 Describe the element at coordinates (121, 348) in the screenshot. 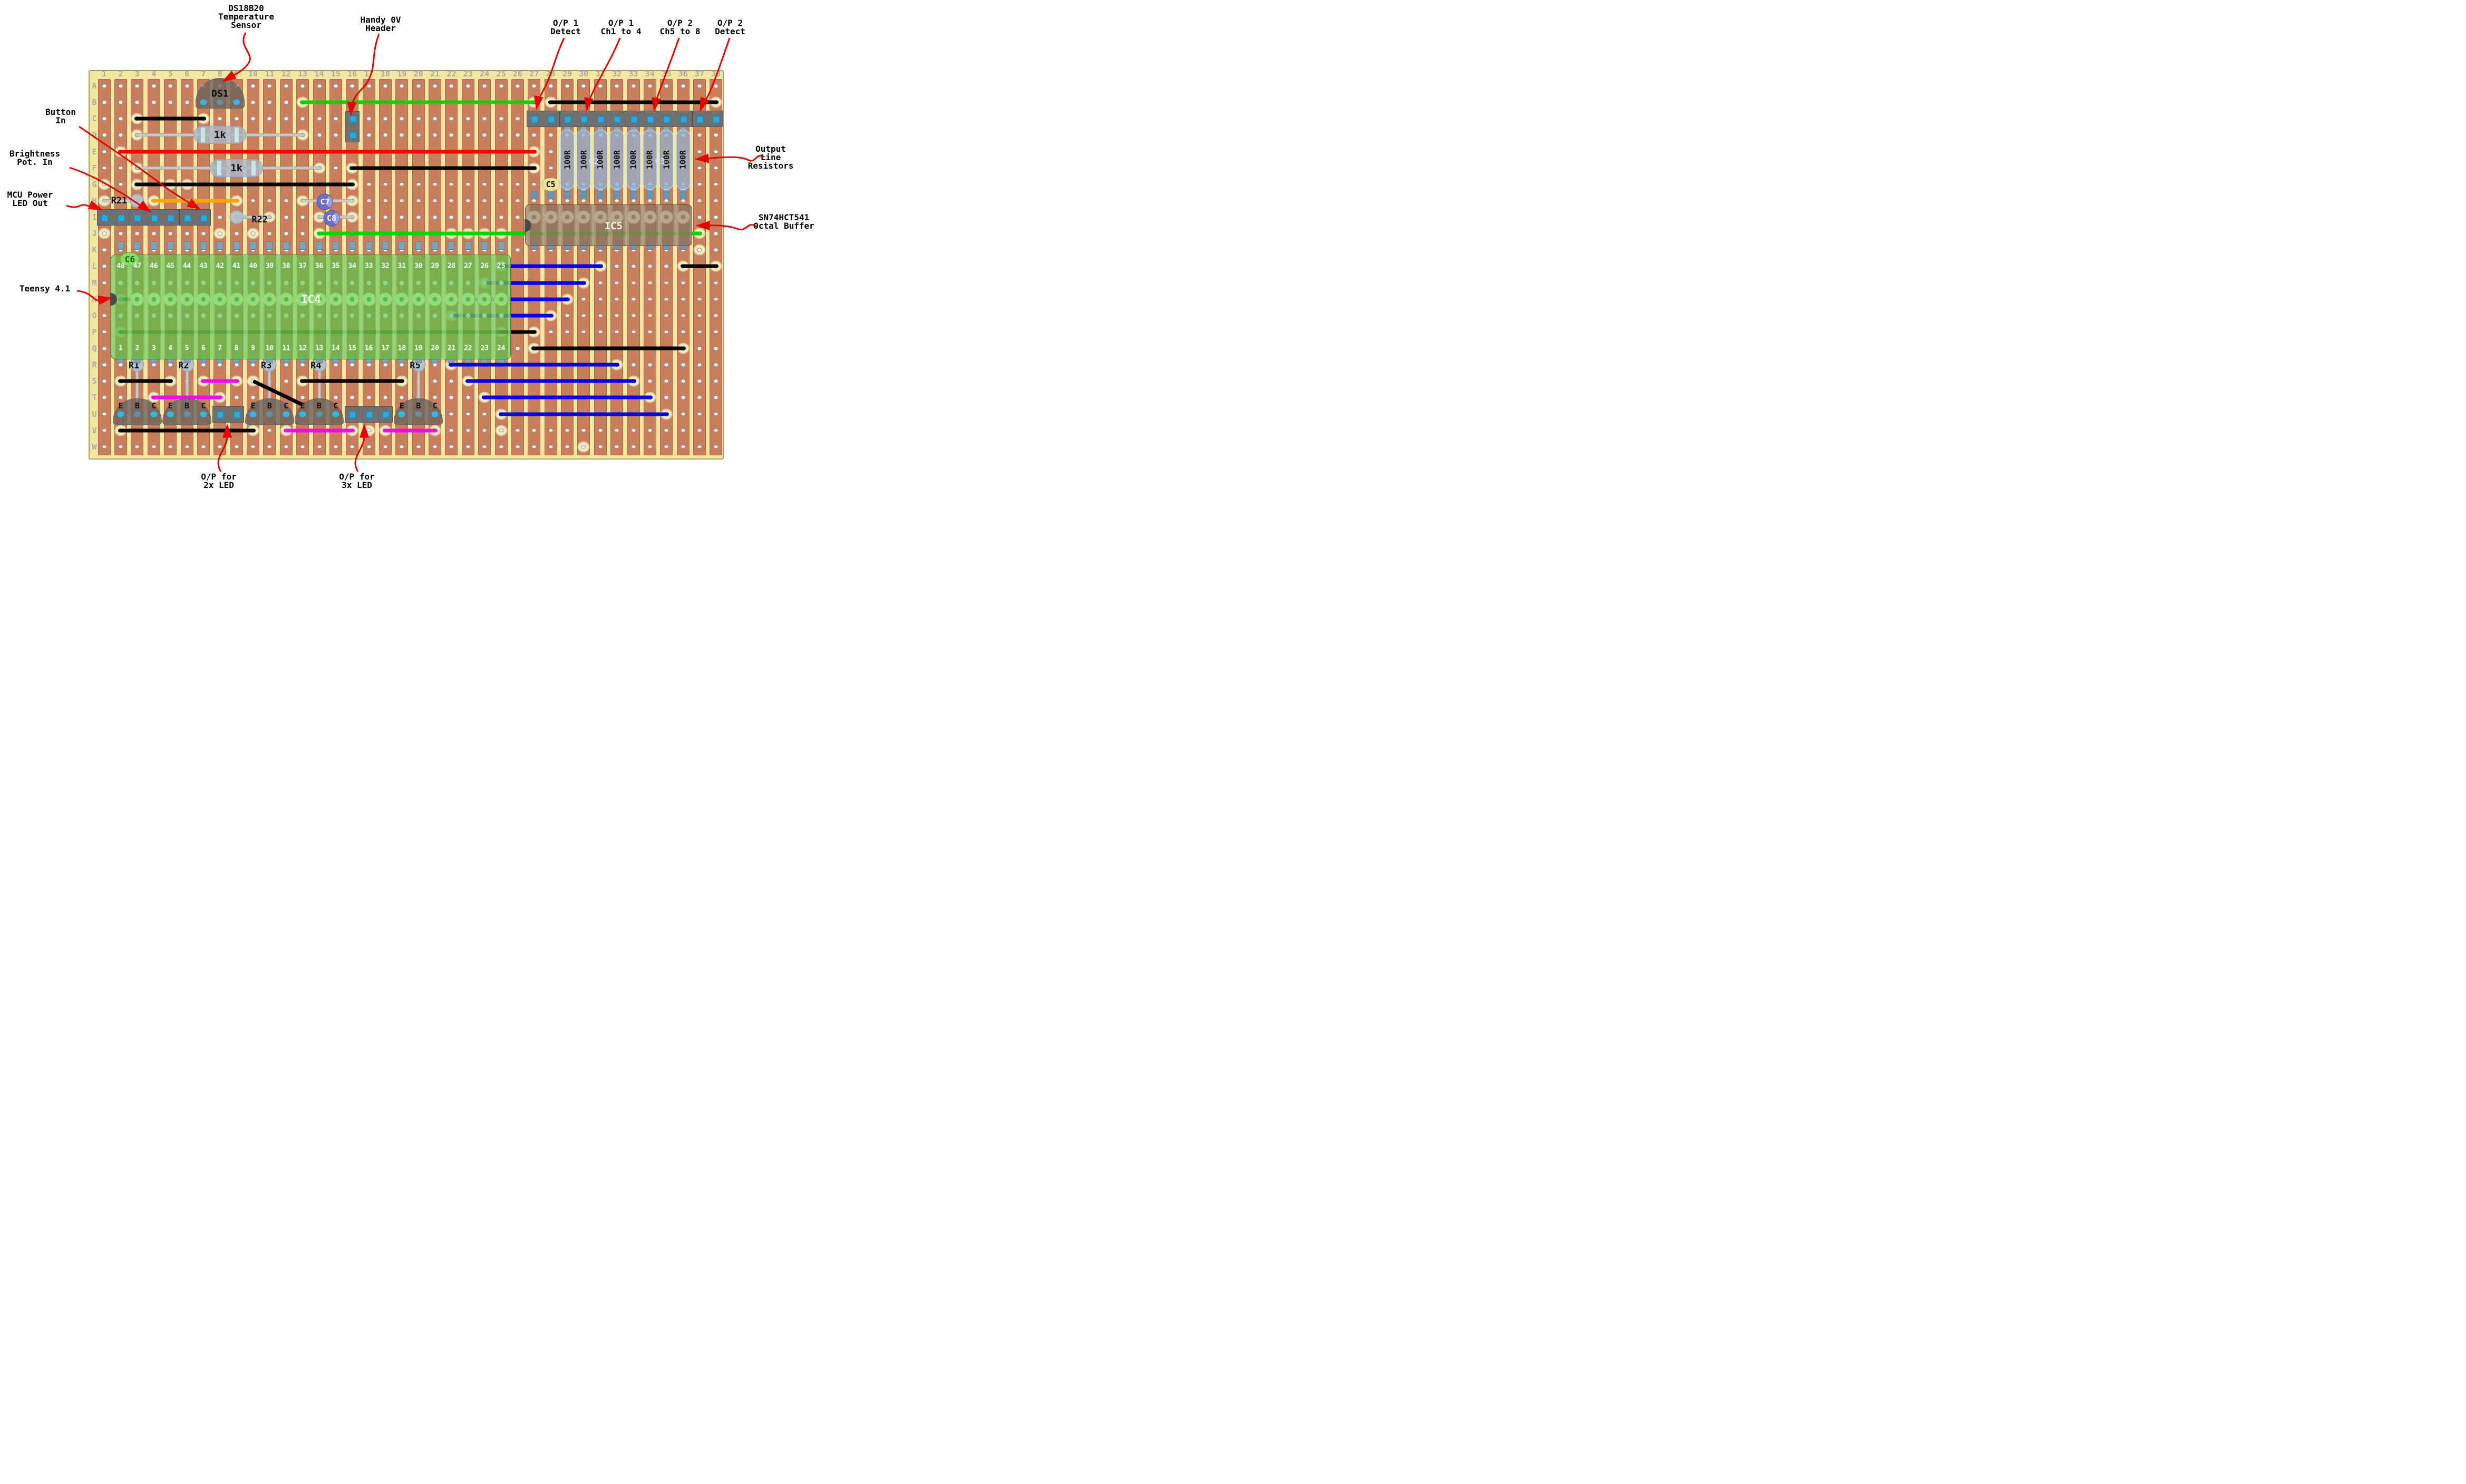

I see `ic4-pin-number: 1` at that location.